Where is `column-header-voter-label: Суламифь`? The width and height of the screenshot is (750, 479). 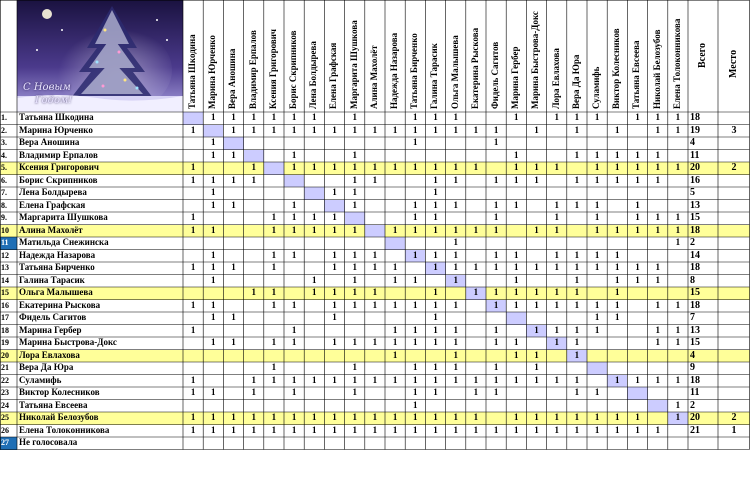 column-header-voter-label: Суламифь is located at coordinates (596, 87).